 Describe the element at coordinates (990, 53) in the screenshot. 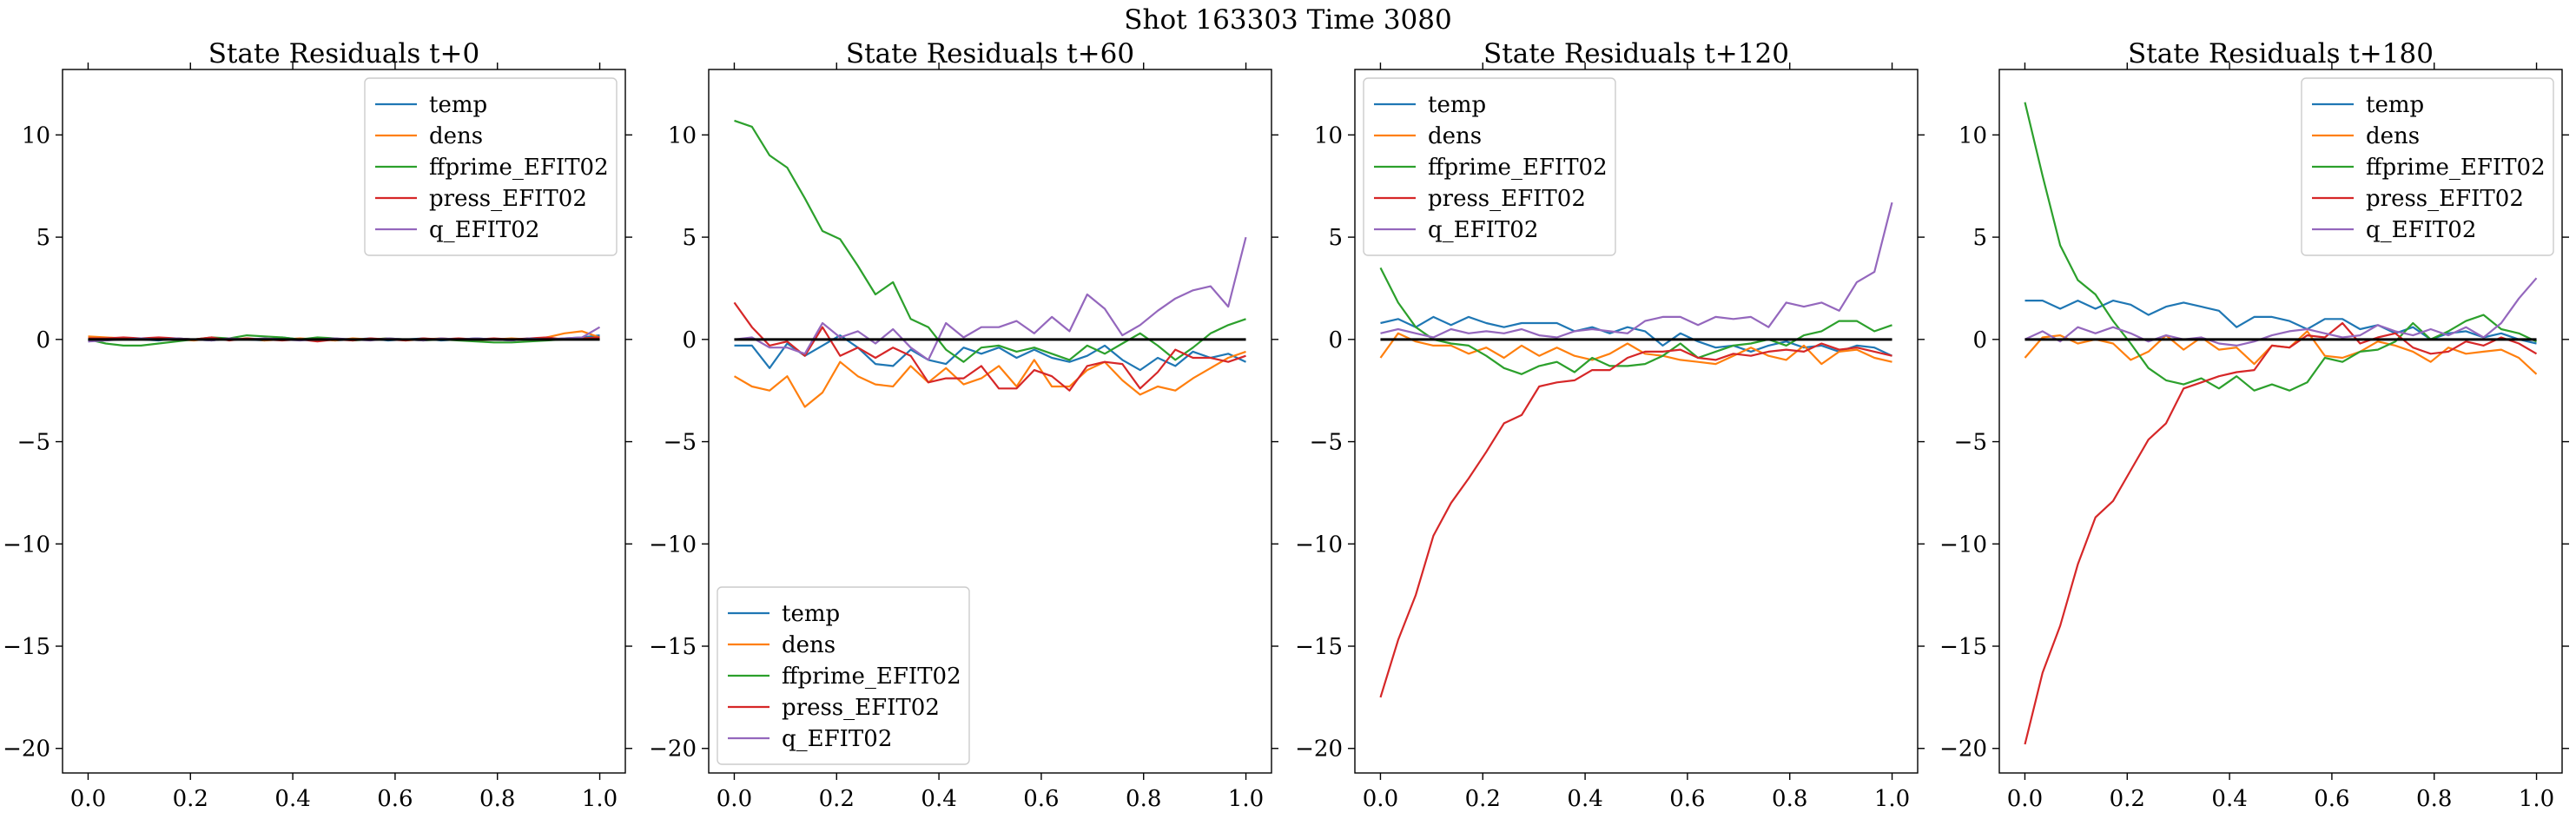

I see `subplot-title: State Residuals t+60` at that location.